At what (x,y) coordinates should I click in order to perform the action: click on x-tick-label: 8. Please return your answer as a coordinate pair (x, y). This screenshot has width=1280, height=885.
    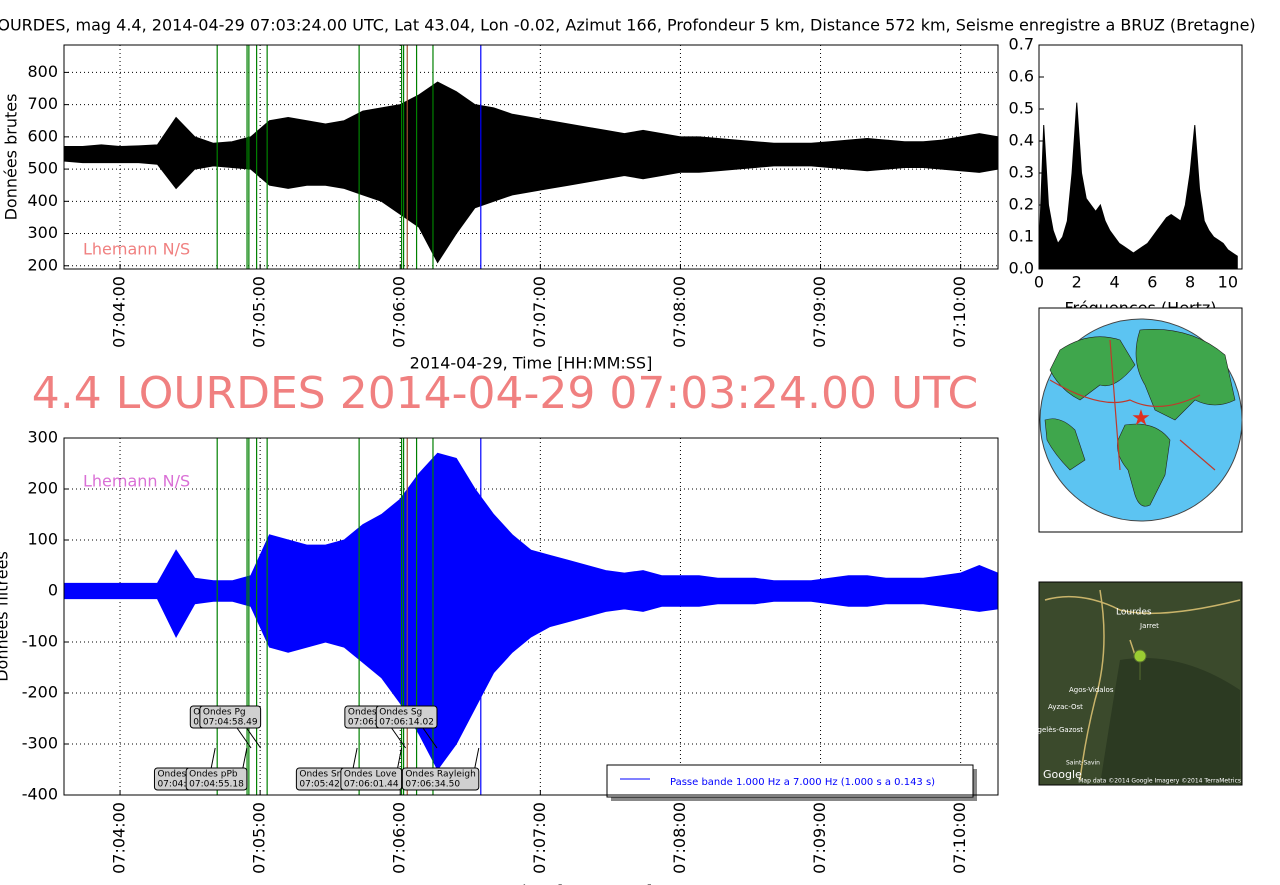
    Looking at the image, I should click on (1190, 282).